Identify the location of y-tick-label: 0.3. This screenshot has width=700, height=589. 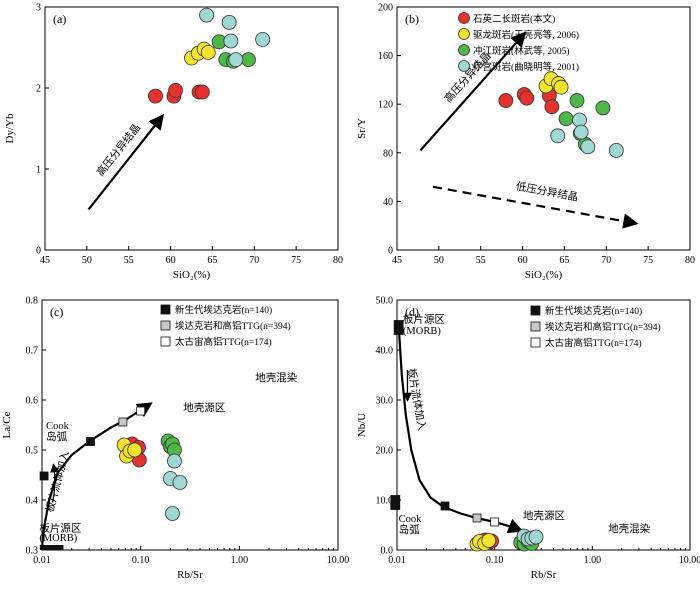
(32, 551).